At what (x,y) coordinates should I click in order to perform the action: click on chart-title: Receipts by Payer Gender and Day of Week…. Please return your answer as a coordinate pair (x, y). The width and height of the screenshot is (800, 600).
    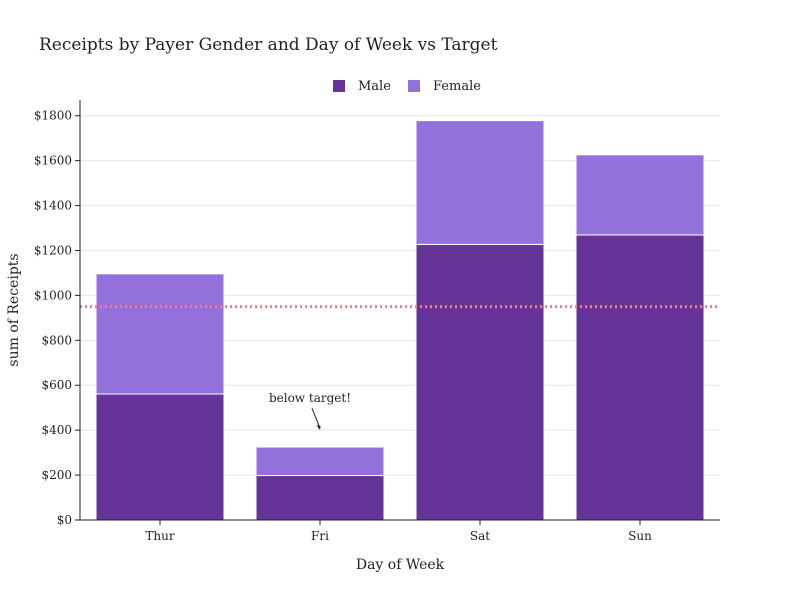
    Looking at the image, I should click on (268, 45).